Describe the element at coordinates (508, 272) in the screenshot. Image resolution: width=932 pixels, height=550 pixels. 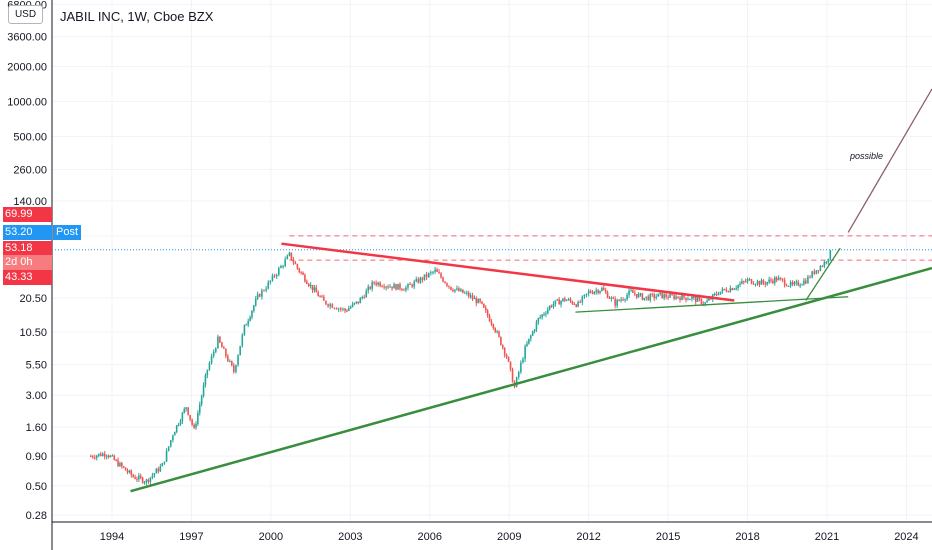
I see `resistance-trend-line` at that location.